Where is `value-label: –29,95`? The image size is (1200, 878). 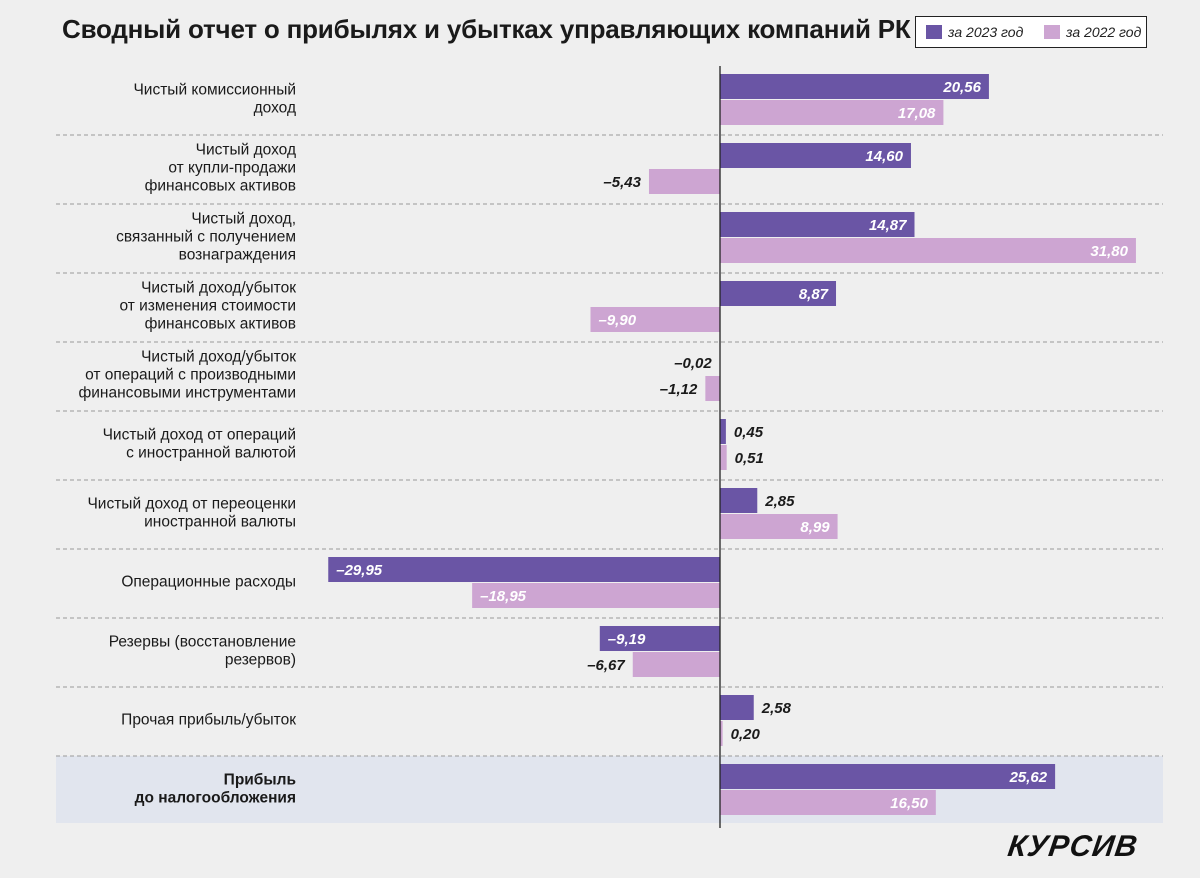 value-label: –29,95 is located at coordinates (359, 570).